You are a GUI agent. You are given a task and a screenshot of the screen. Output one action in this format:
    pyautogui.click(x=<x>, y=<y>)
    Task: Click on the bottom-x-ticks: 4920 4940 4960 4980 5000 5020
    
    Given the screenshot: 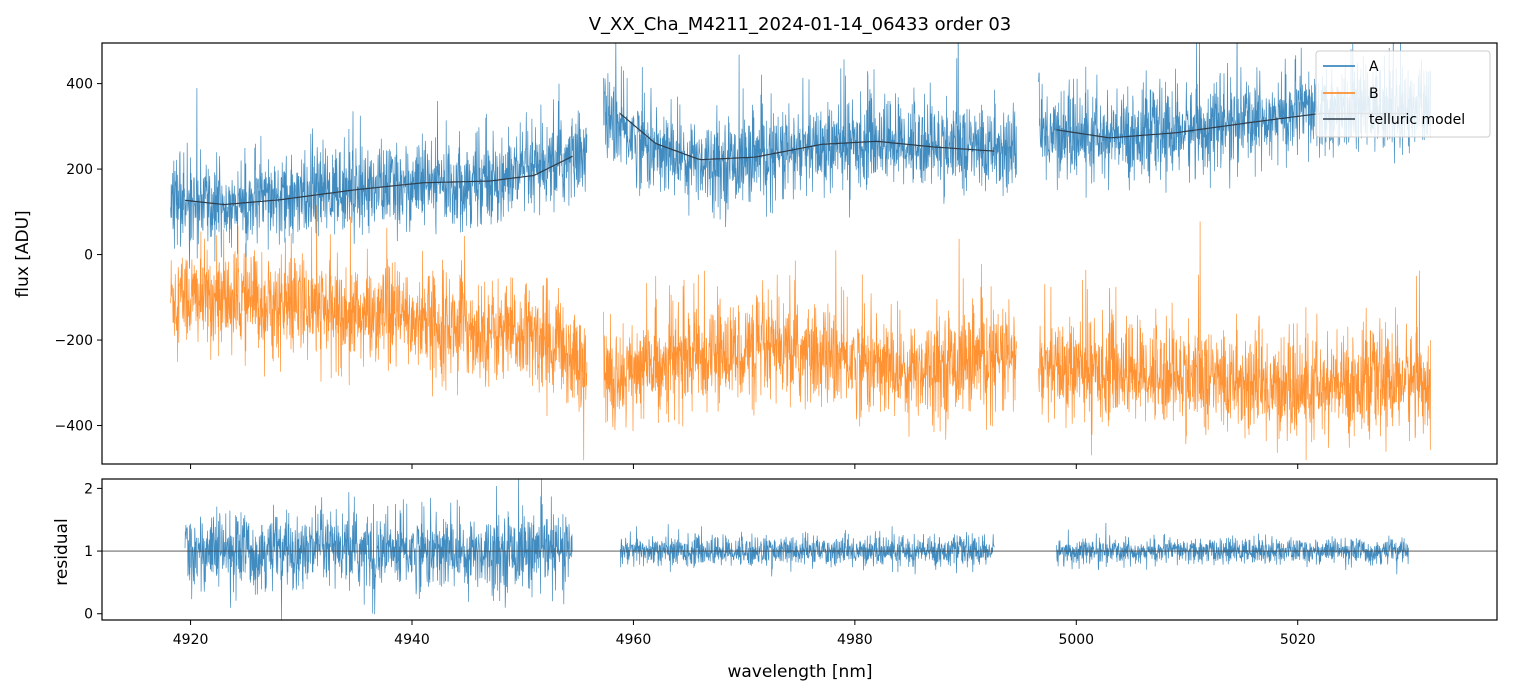 What is the action you would take?
    pyautogui.click(x=744, y=634)
    